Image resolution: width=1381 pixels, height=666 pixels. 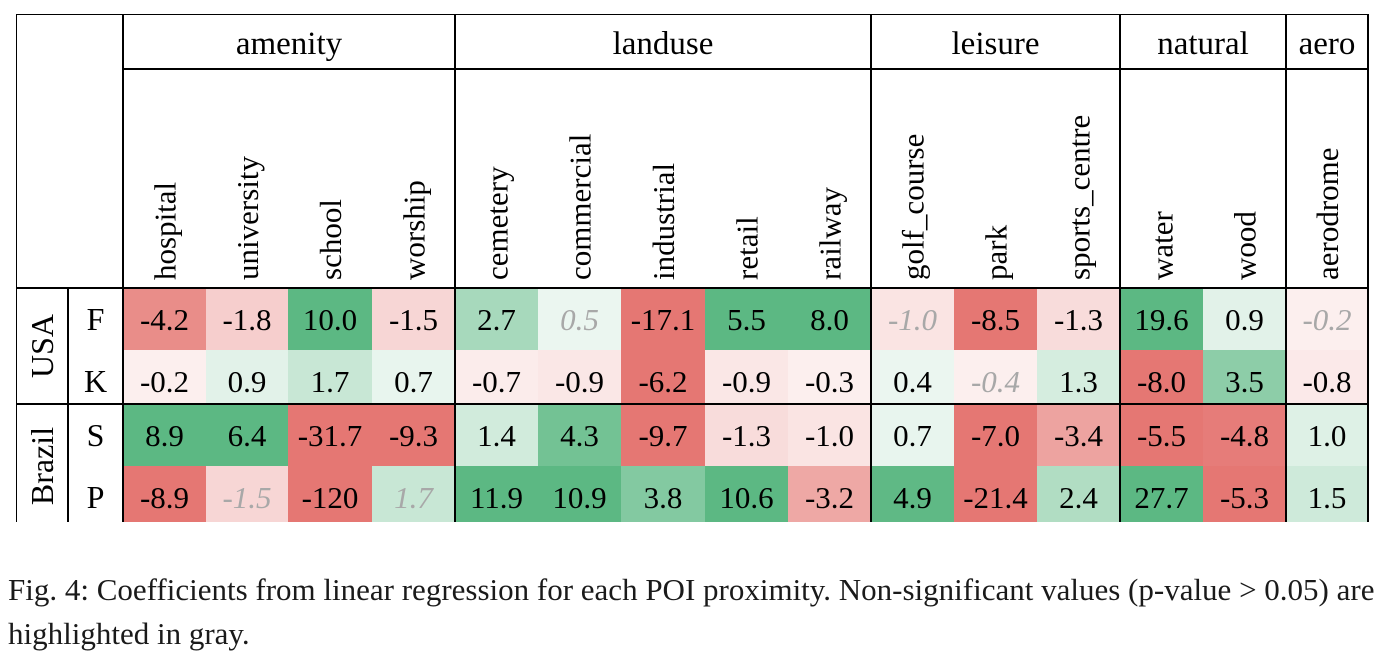 What do you see at coordinates (1245, 245) in the screenshot?
I see `column-header: wood` at bounding box center [1245, 245].